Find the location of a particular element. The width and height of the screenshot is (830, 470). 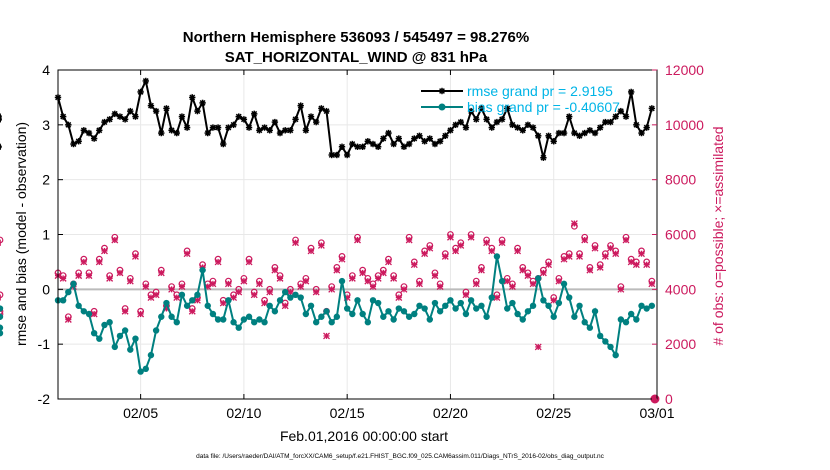

left-y-tick-label: 0 is located at coordinates (46, 289).